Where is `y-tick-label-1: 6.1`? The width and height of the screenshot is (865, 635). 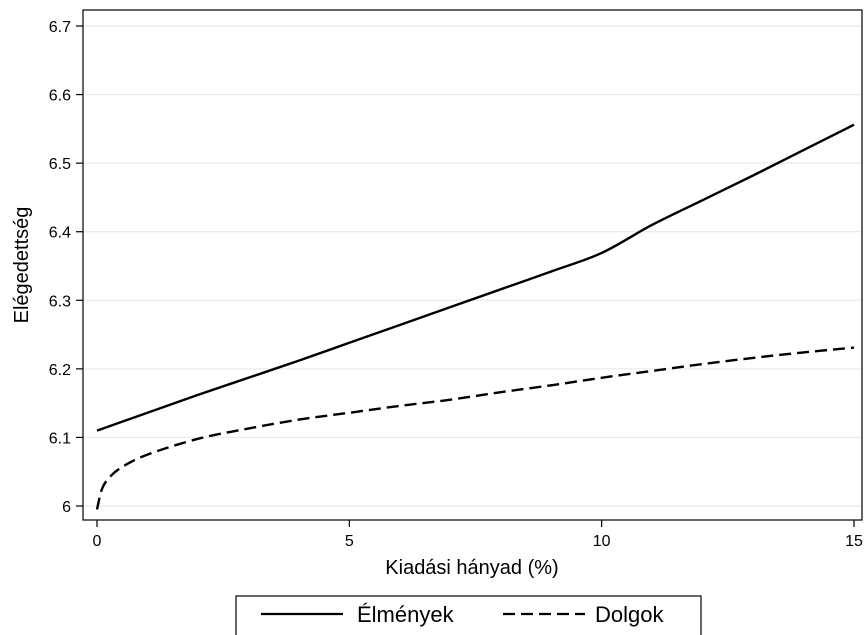
y-tick-label-1: 6.1 is located at coordinates (60, 438).